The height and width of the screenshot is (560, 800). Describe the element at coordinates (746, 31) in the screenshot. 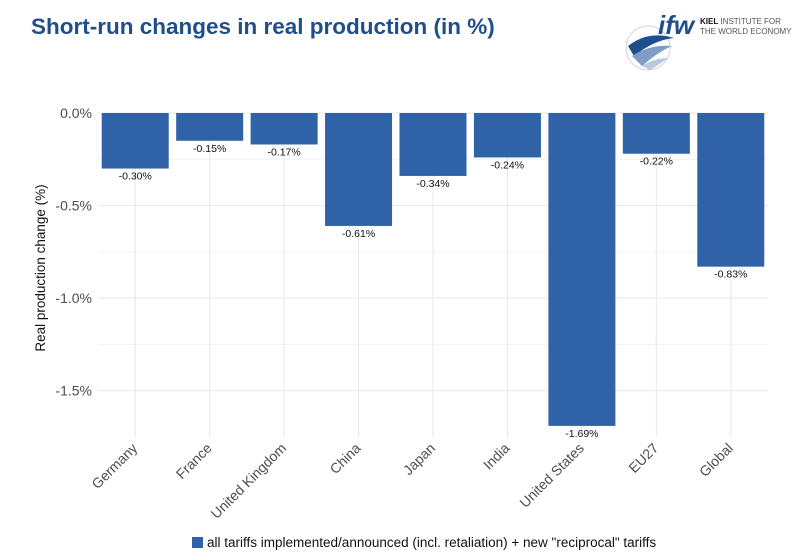

I see `logo-line2: THE WORLD ECONOMY` at that location.